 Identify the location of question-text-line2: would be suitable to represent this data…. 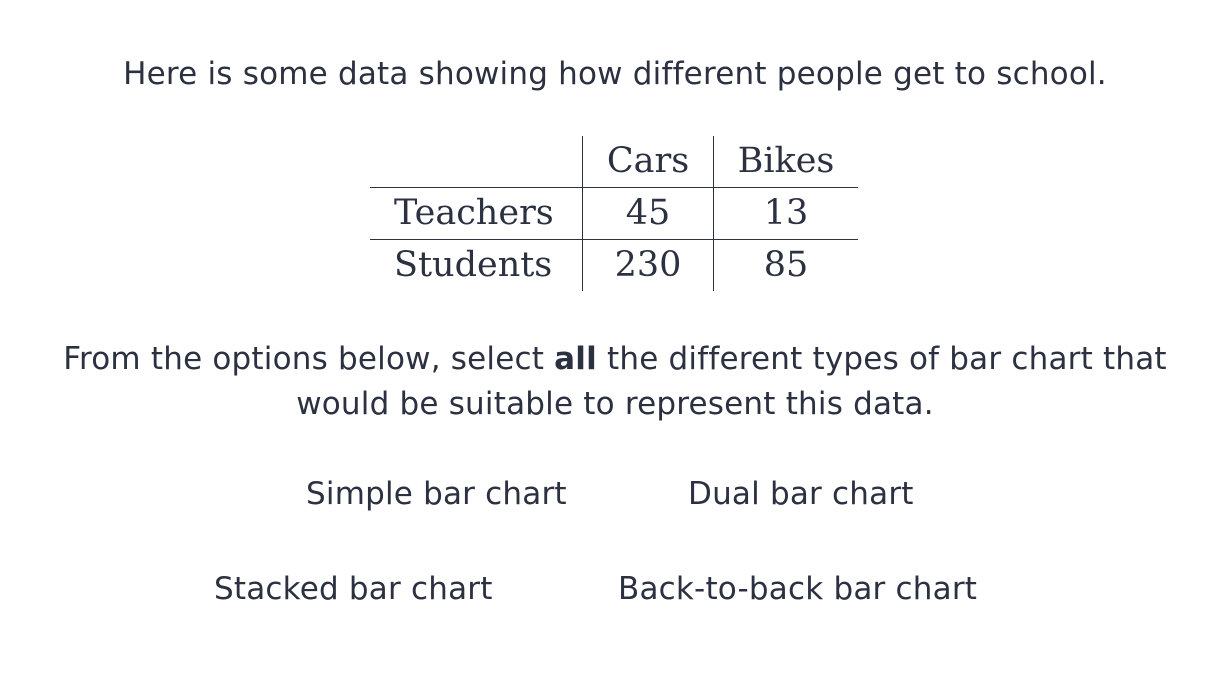
(615, 404).